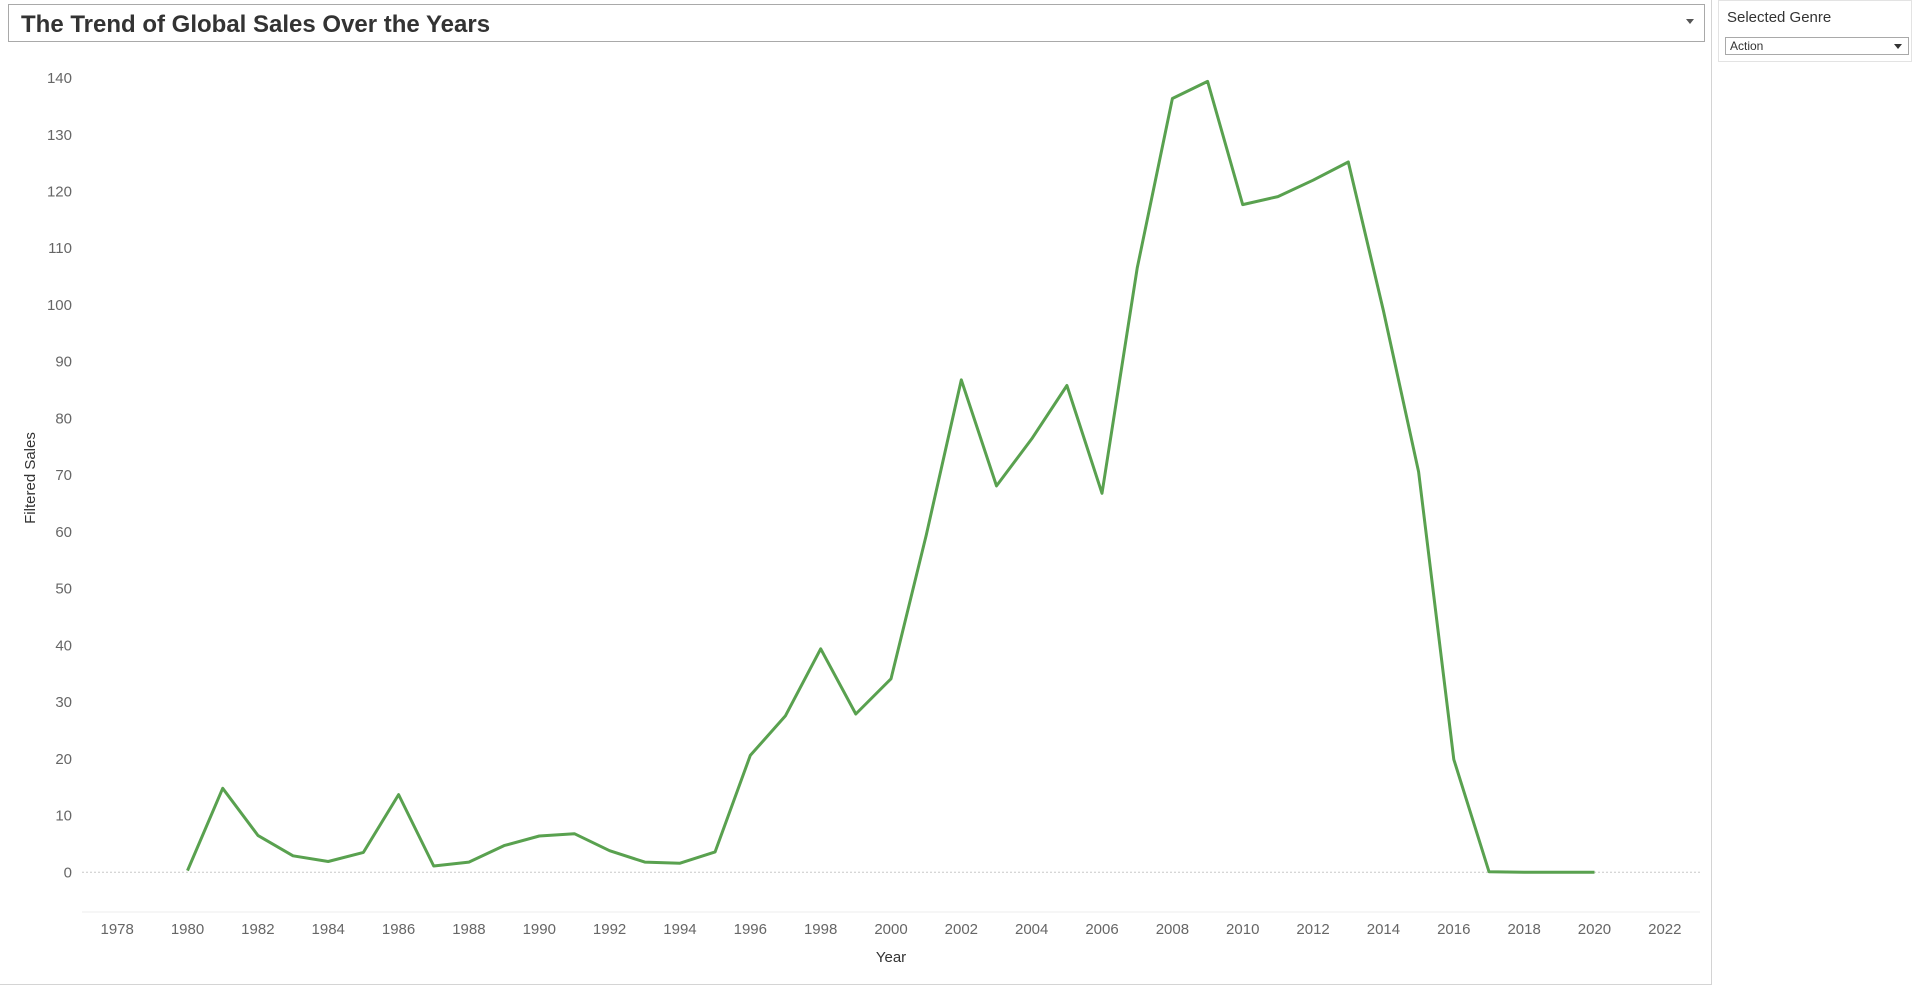 This screenshot has height=989, width=1915. Describe the element at coordinates (1172, 929) in the screenshot. I see `x-tick-label: 2008` at that location.